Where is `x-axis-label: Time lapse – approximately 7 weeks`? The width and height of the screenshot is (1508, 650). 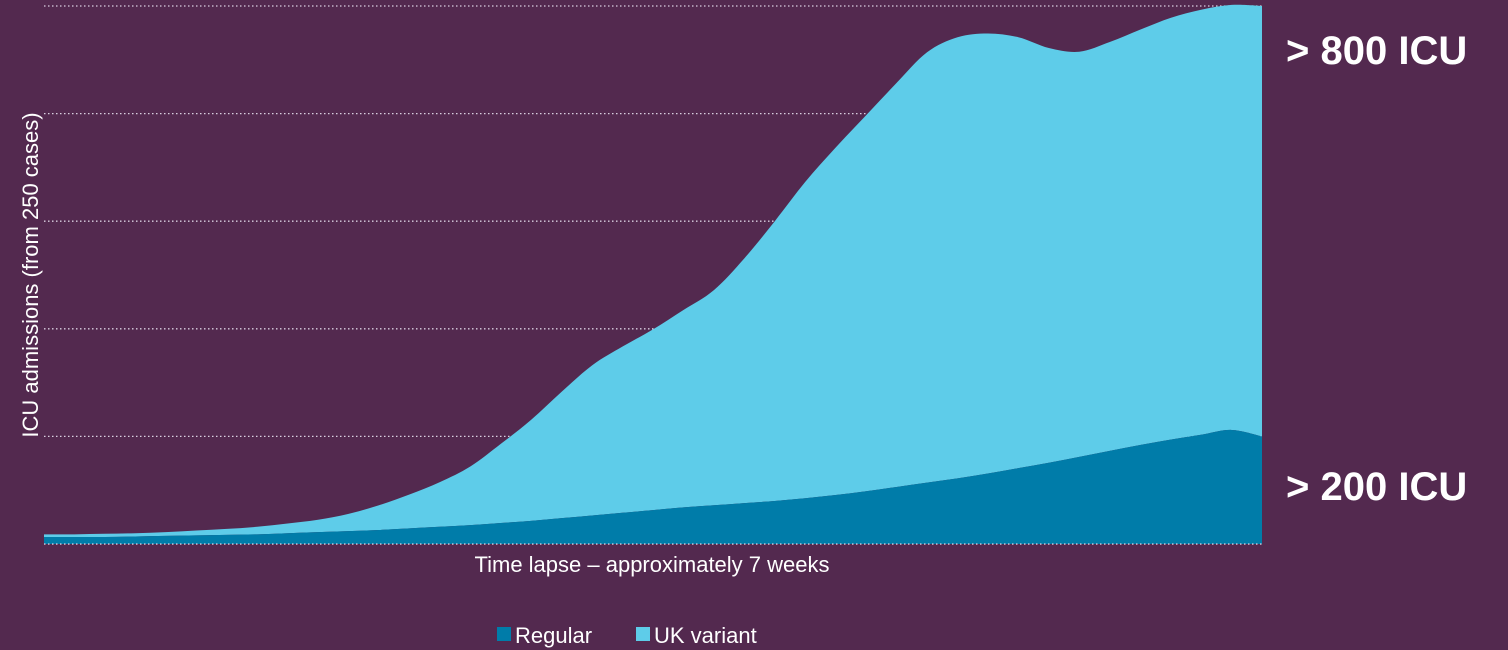 x-axis-label: Time lapse – approximately 7 weeks is located at coordinates (651, 564).